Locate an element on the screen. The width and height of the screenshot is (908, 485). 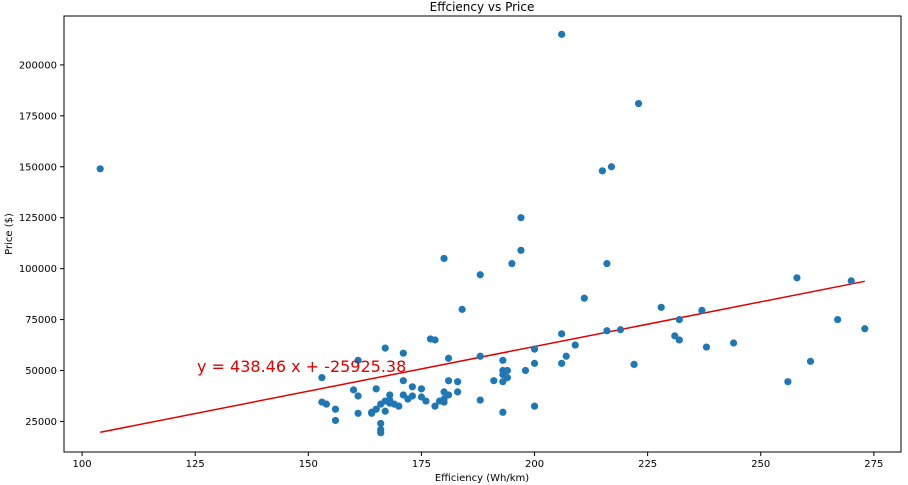
y-tick-label: 100000 is located at coordinates (38, 269).